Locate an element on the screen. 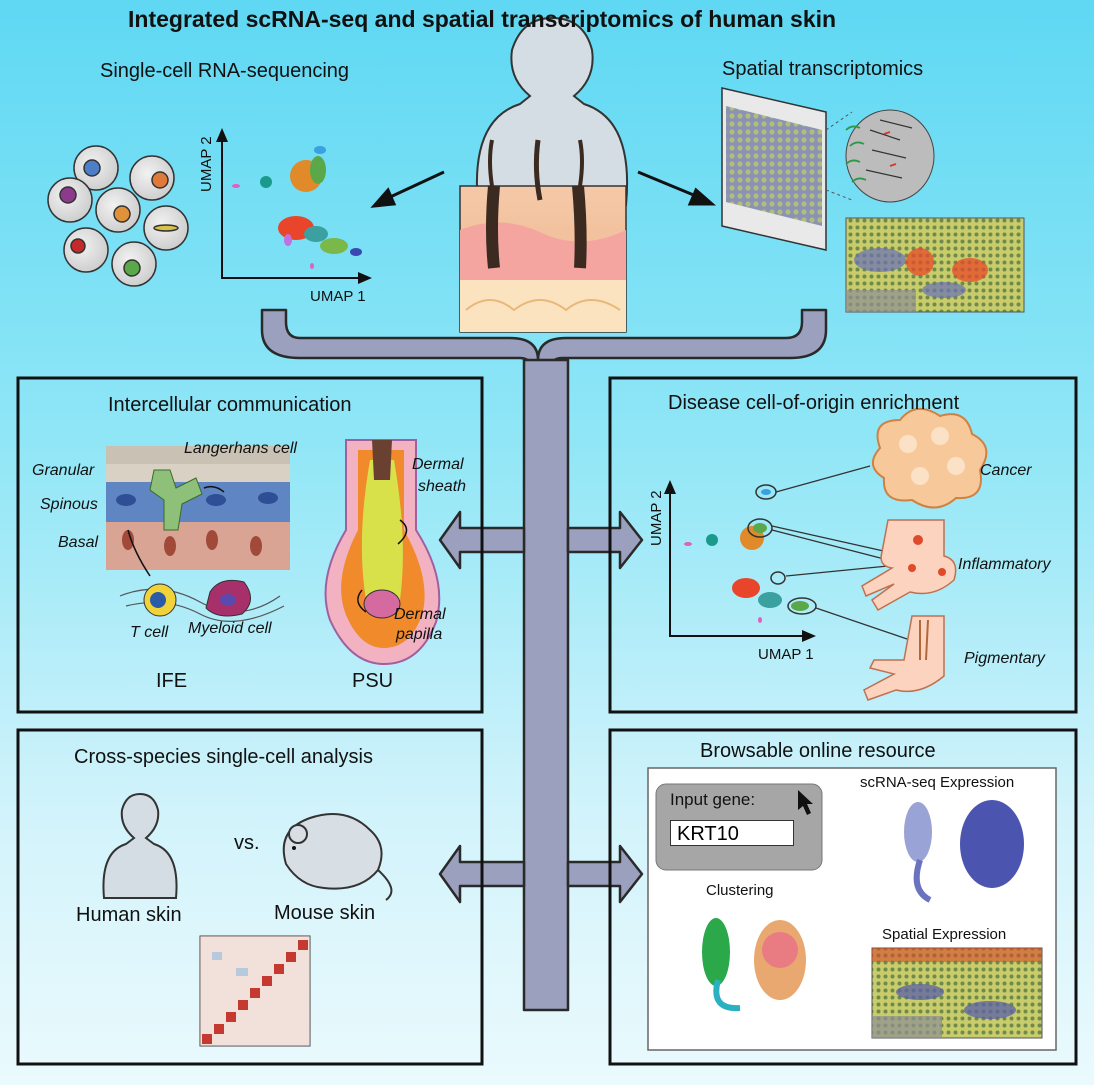 This screenshot has height=1085, width=1094. umap1-label-disease: UMAP 1 is located at coordinates (786, 654).